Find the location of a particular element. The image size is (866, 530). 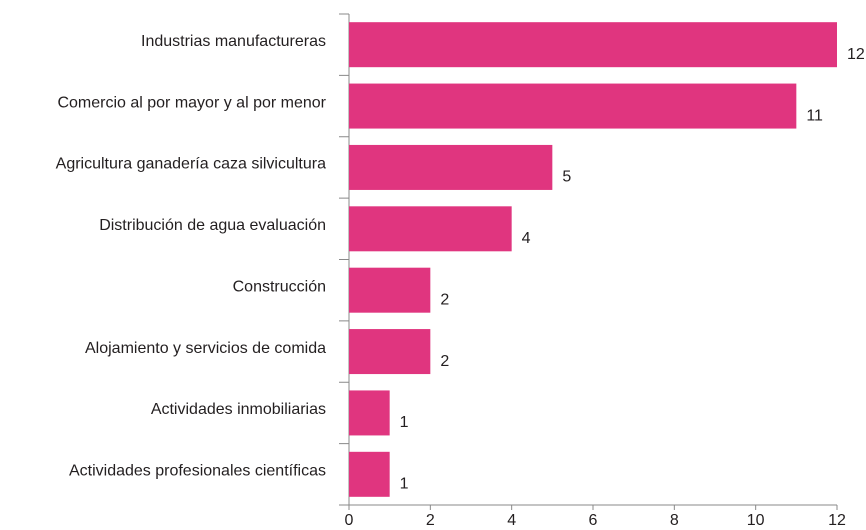

y-tick-label: Actividades inmobiliarias is located at coordinates (238, 409).